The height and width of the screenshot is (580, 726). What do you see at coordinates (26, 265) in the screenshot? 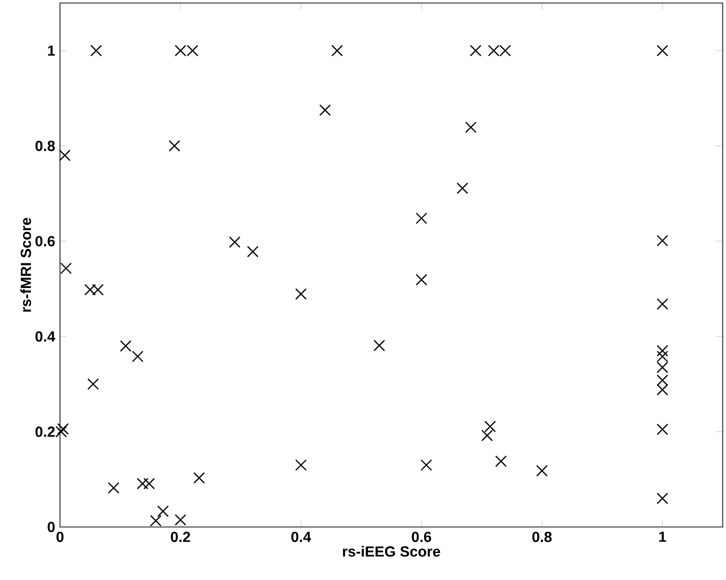
I see `y-axis-title: rs-fMRI Score` at bounding box center [26, 265].